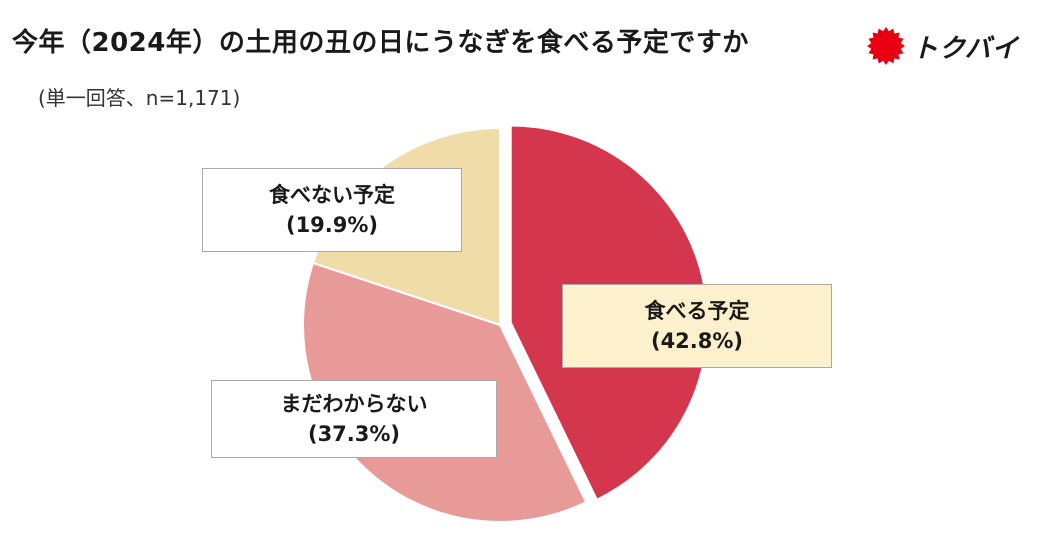  What do you see at coordinates (354, 434) in the screenshot?
I see `slice-label-unsure-value: (37.3%)` at bounding box center [354, 434].